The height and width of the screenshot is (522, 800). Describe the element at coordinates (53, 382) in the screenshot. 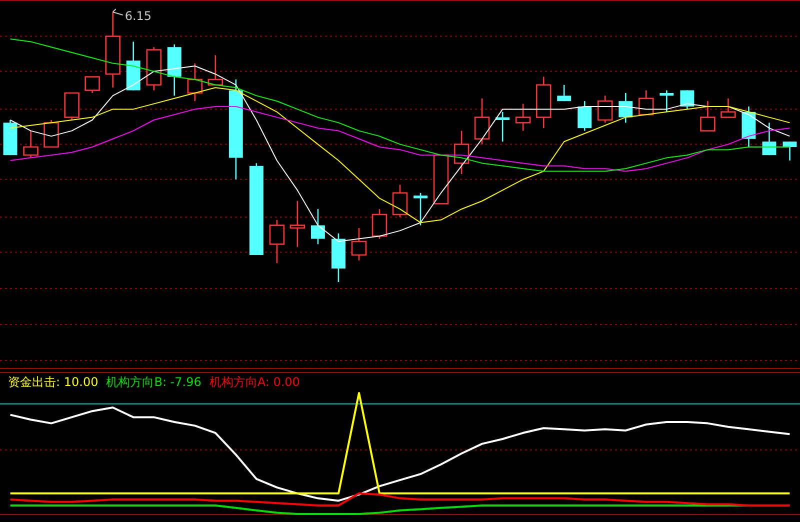

I see `text: 资金出击: 10.00` at that location.